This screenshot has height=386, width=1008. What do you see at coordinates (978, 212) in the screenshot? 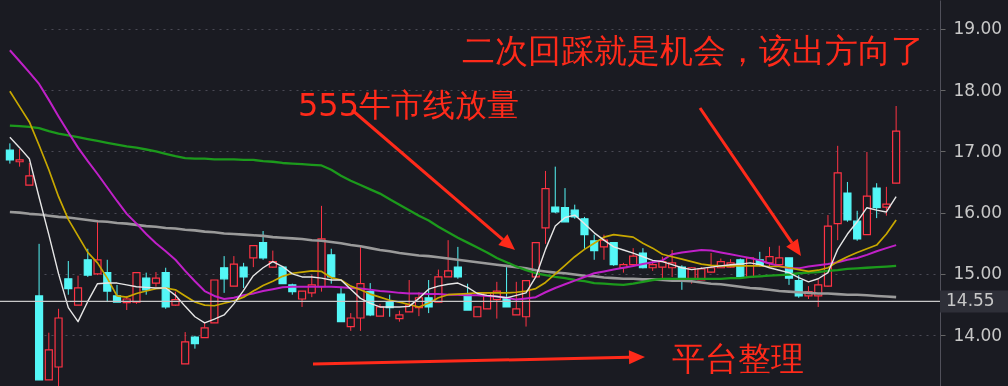
I see `y-tick-label: 16.00` at bounding box center [978, 212].